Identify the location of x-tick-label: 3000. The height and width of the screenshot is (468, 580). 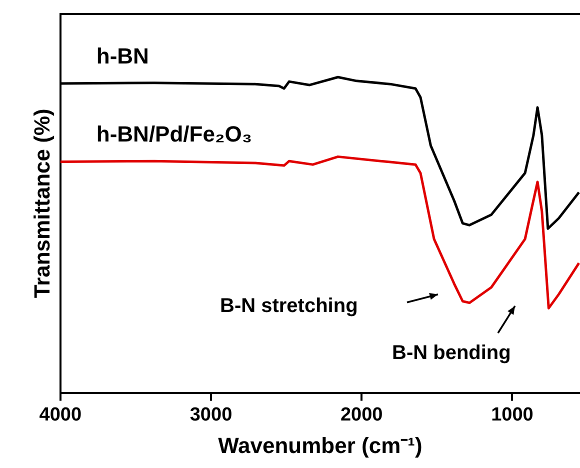
(211, 415).